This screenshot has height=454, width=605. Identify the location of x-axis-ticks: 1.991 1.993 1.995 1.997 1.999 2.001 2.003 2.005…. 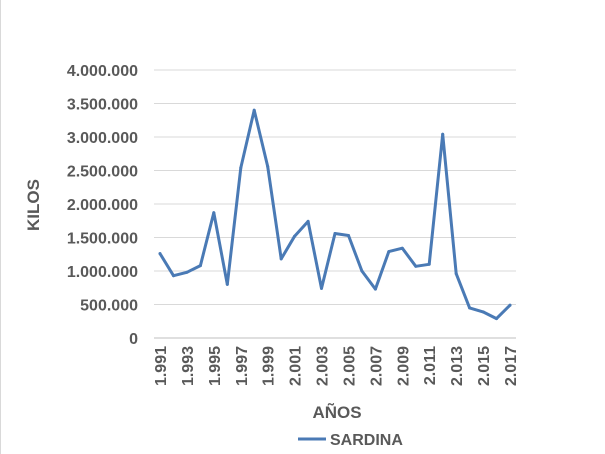
(336, 366).